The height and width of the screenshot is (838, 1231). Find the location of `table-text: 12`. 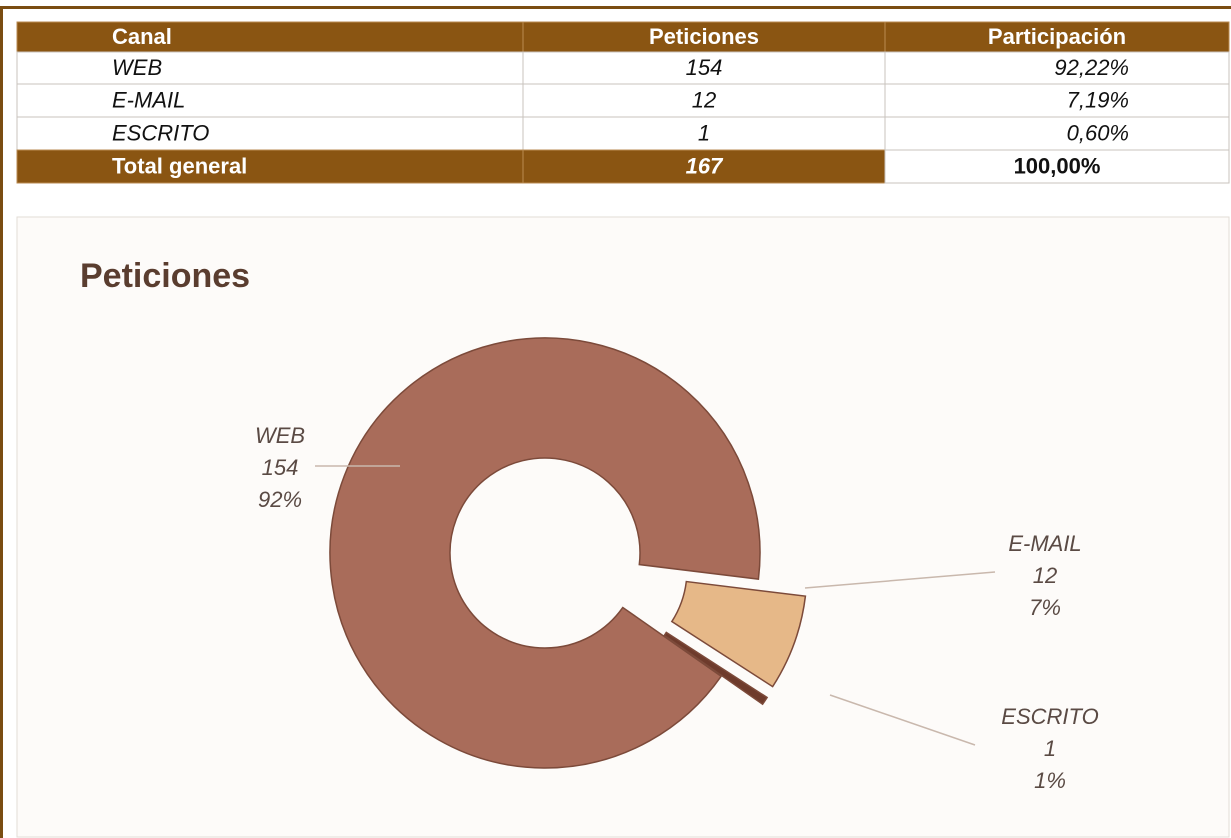

table-text: 12 is located at coordinates (704, 99).